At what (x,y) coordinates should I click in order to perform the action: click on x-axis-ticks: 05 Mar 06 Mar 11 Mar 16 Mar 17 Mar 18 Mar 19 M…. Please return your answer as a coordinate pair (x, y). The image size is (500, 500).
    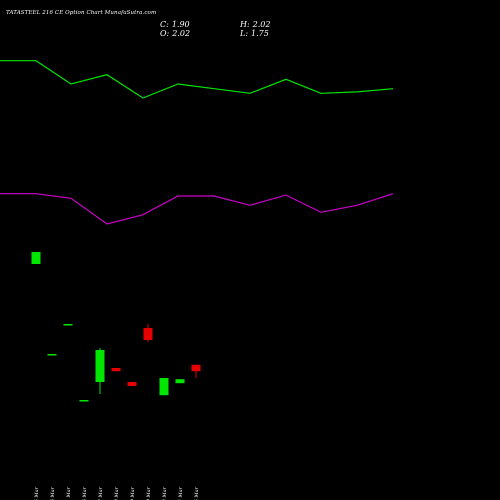
    Looking at the image, I should click on (117, 493).